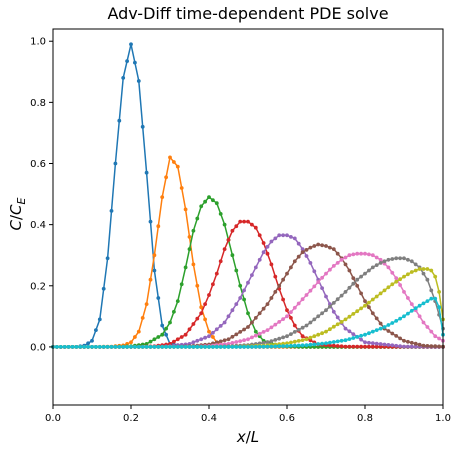 The height and width of the screenshot is (450, 458). Describe the element at coordinates (247, 437) in the screenshot. I see `x-axis-label: x/L` at that location.